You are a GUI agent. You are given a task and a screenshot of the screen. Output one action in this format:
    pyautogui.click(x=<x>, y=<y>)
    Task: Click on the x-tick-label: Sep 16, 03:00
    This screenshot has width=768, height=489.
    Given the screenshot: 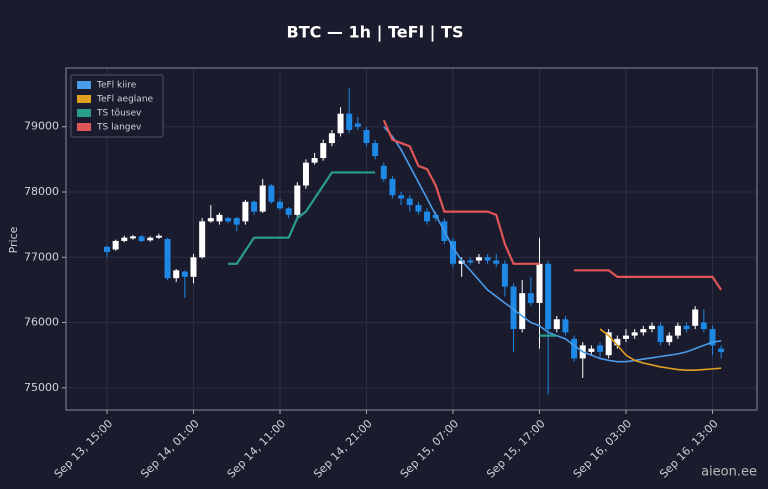 What is the action you would take?
    pyautogui.click(x=603, y=449)
    